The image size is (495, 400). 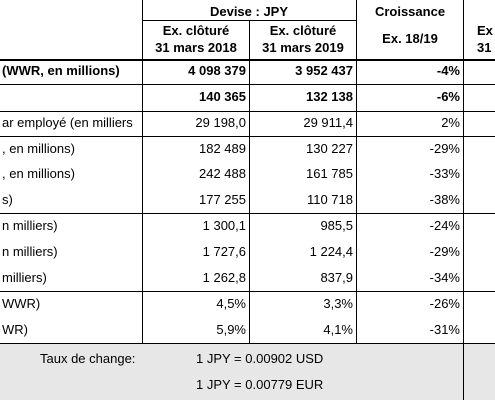 I want to click on row-value-2018: 4,5%, so click(x=231, y=303).